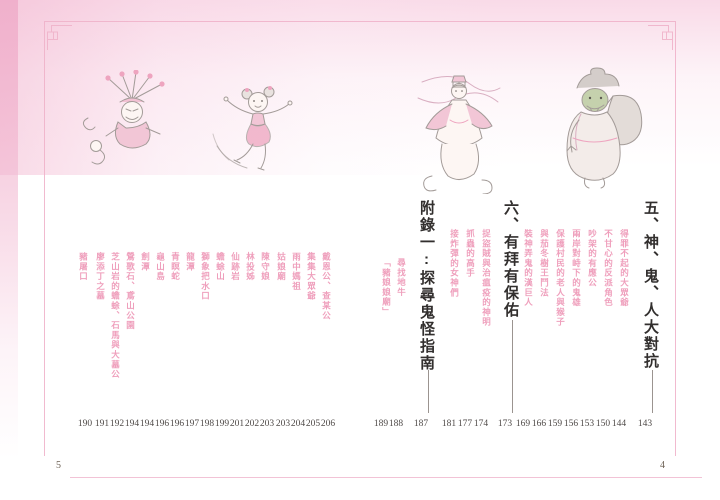  I want to click on left-folio: 5, so click(58, 465).